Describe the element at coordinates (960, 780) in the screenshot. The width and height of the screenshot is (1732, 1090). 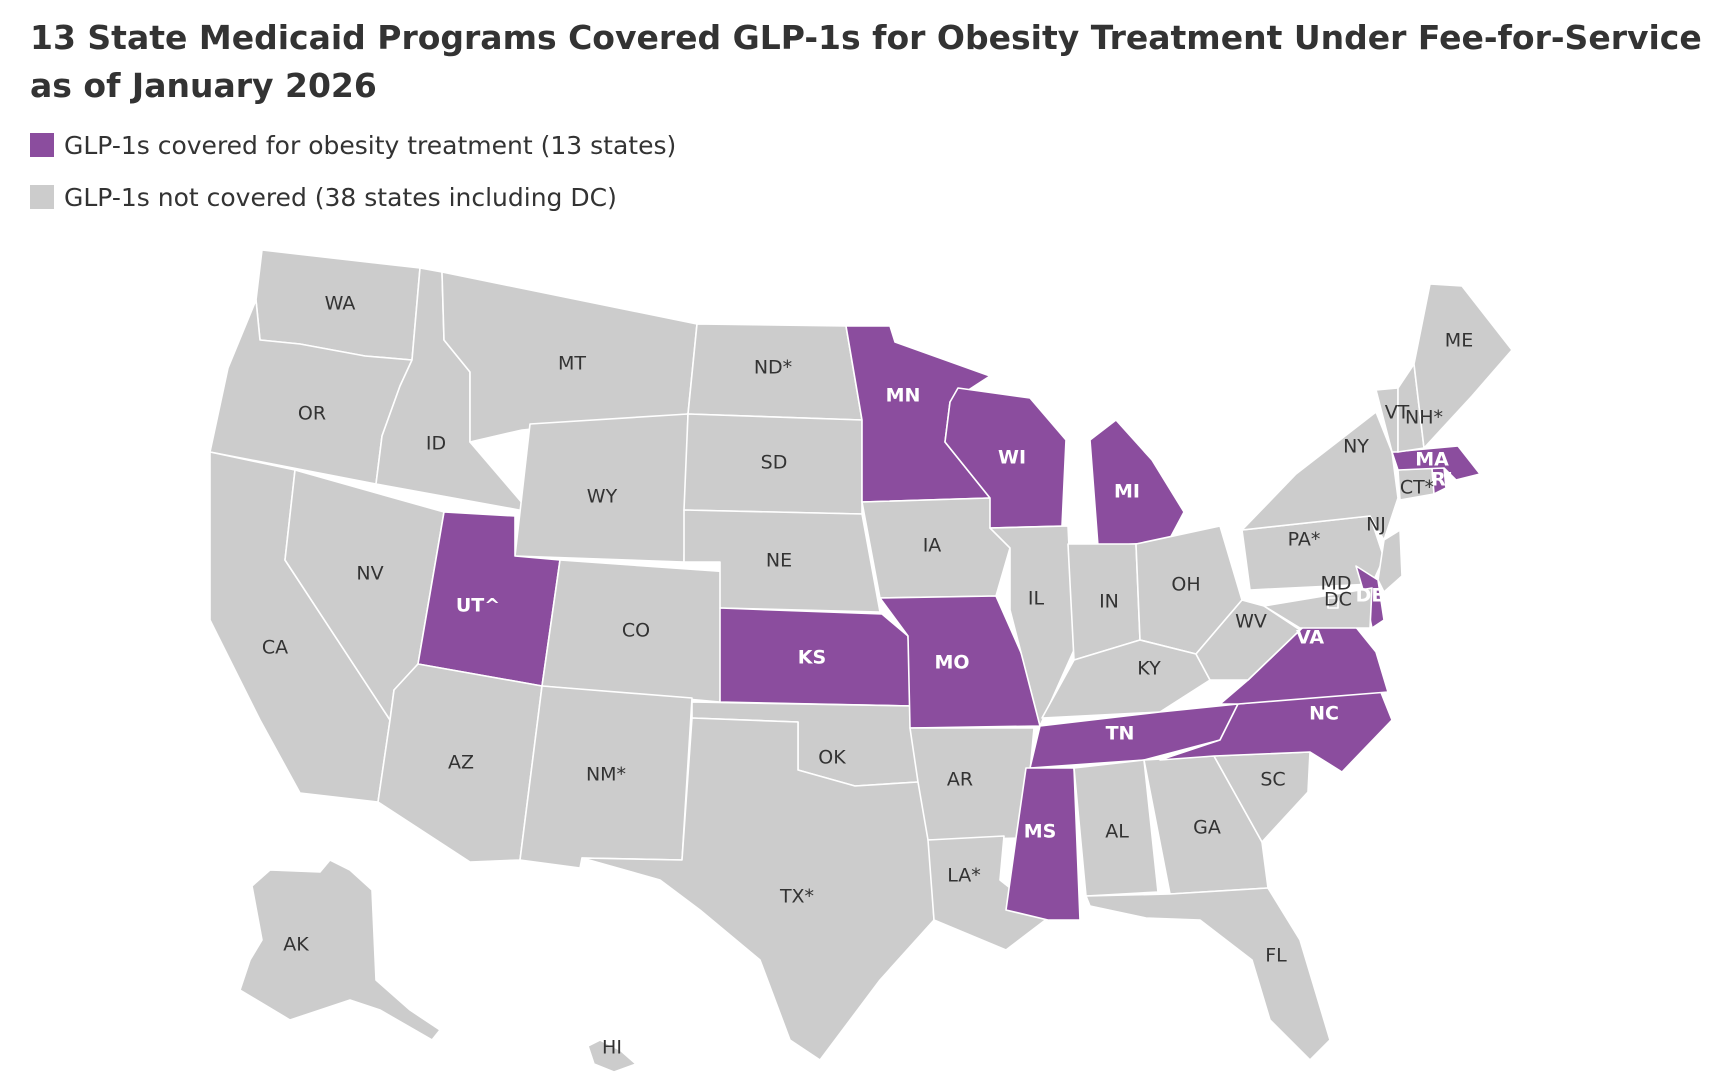
I see `state-label-ar: AR` at that location.